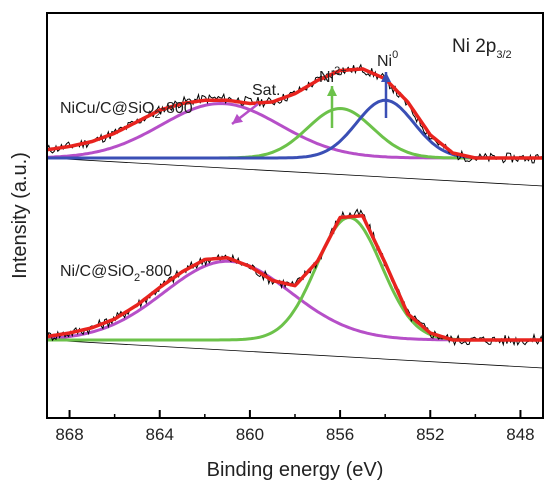 The height and width of the screenshot is (490, 544). What do you see at coordinates (295, 427) in the screenshot?
I see `x-ticks: 868 864 860 856 852 848` at bounding box center [295, 427].